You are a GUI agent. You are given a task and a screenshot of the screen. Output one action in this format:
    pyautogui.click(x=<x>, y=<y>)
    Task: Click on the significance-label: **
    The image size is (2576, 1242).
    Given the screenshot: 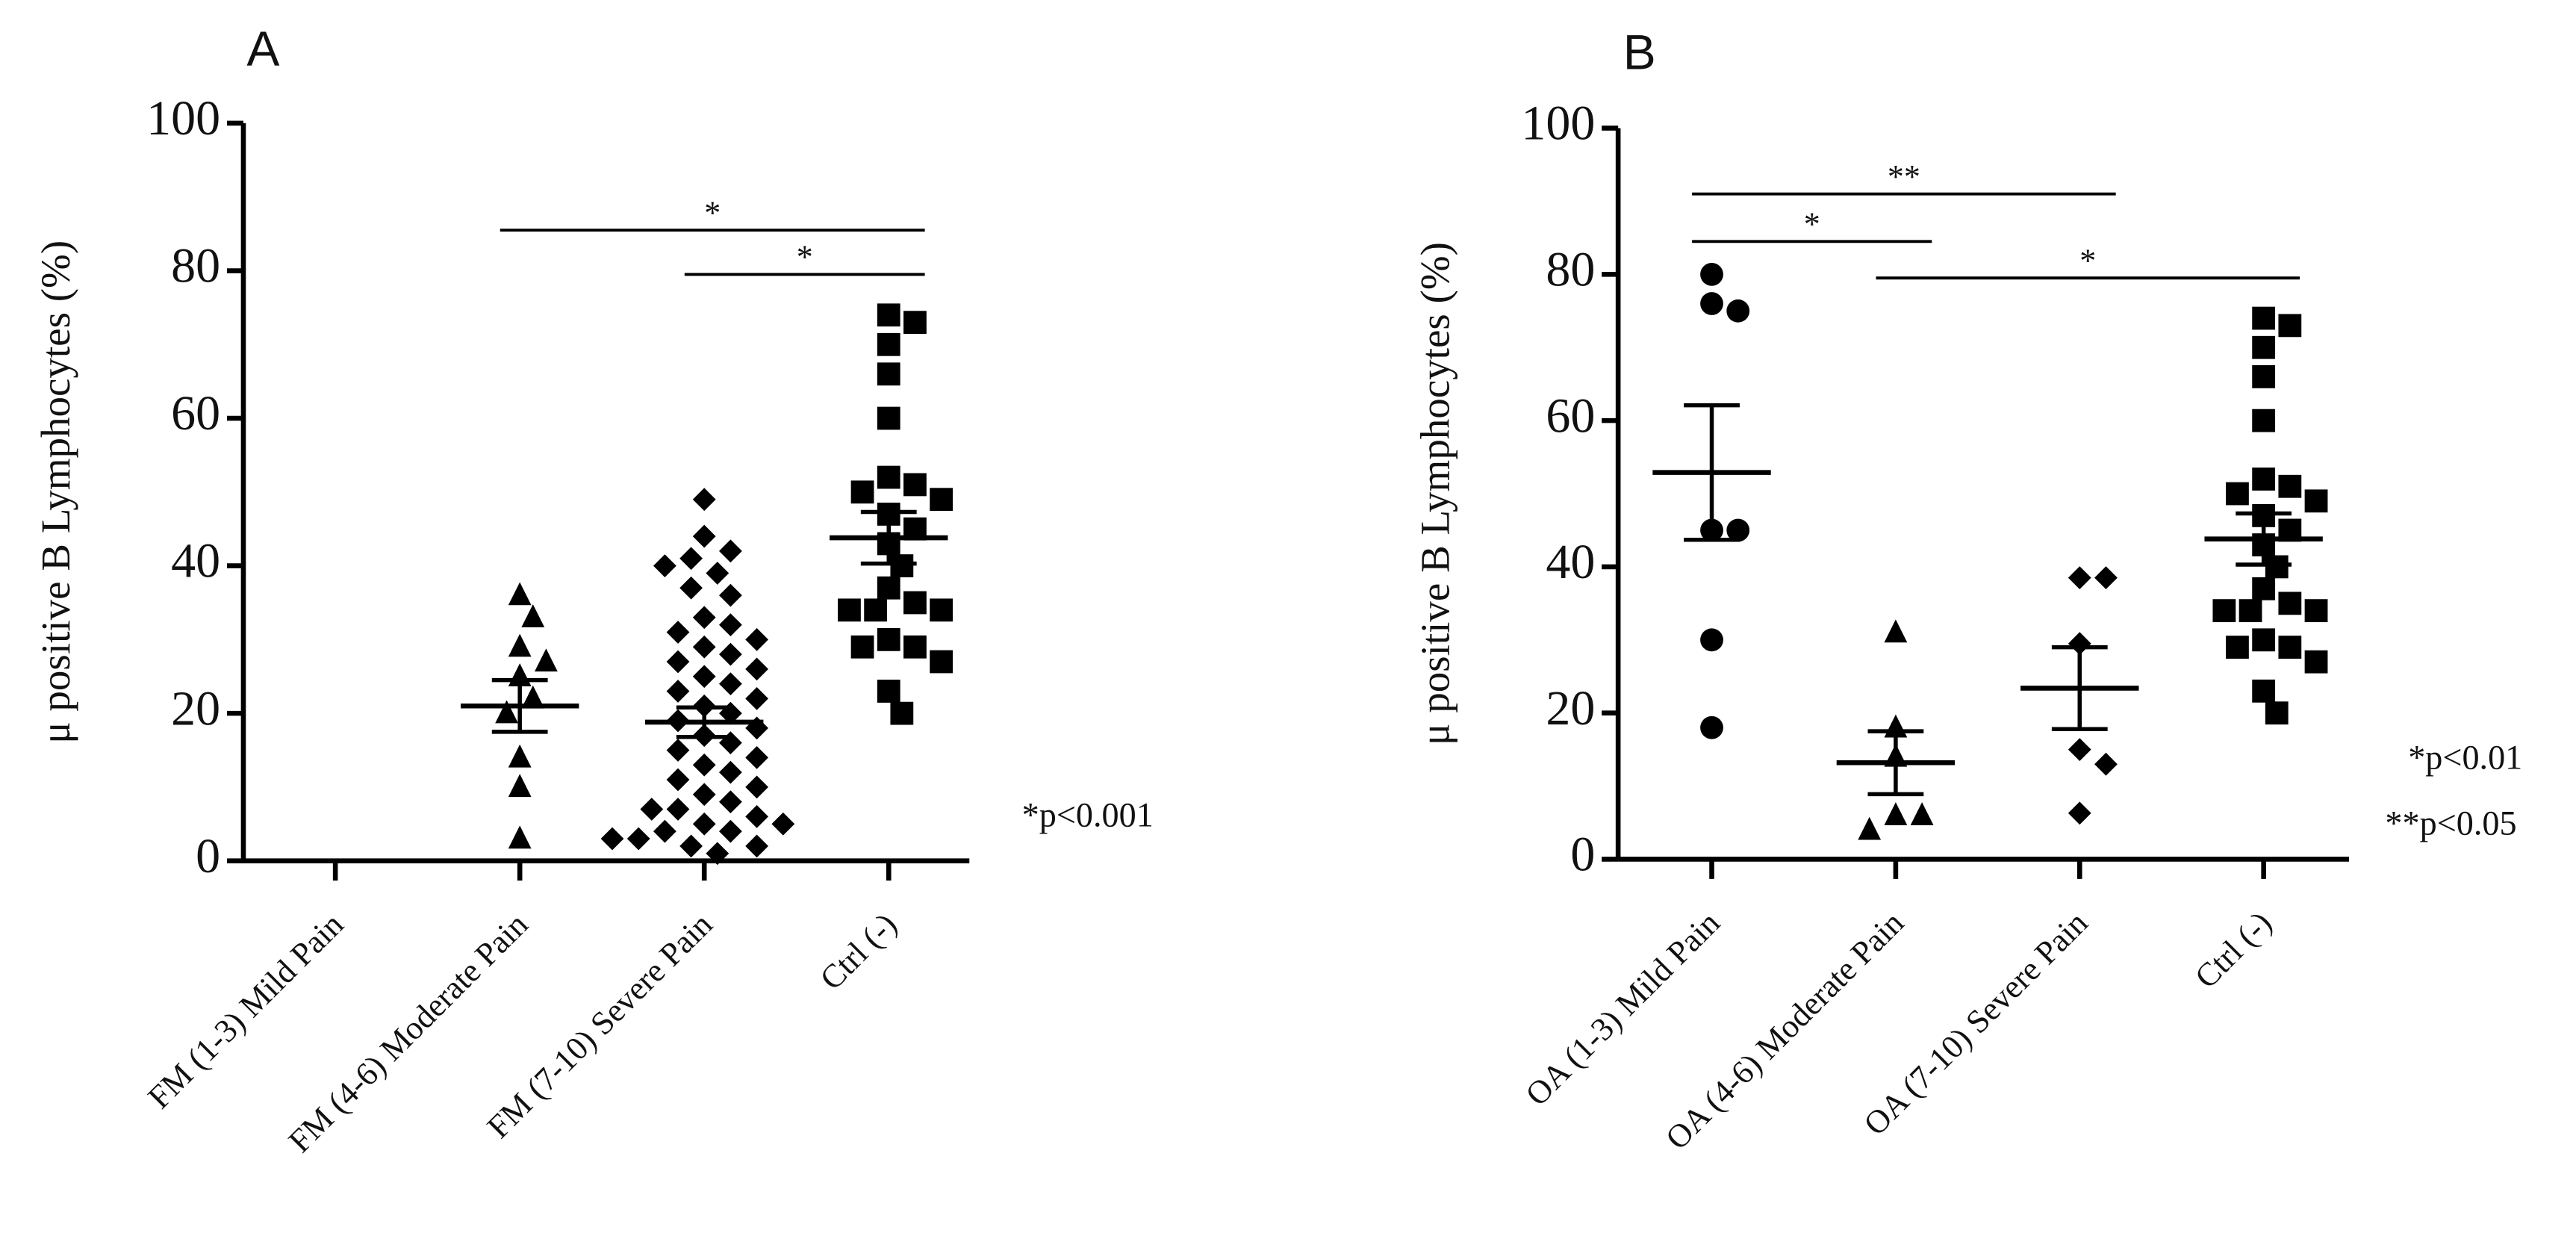 What is the action you would take?
    pyautogui.click(x=1904, y=176)
    